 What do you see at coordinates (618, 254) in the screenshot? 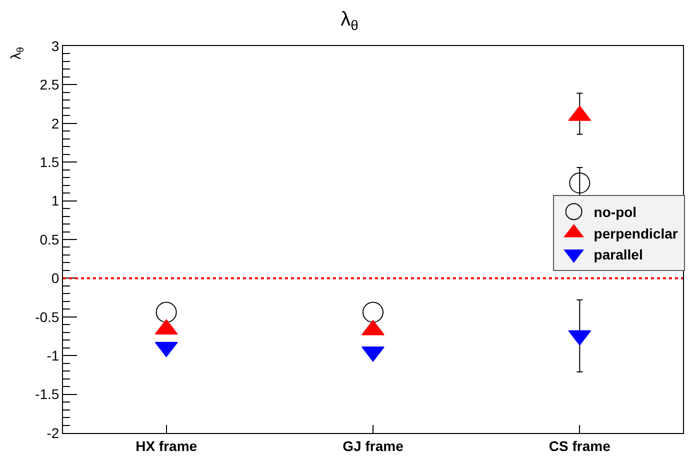
I see `legend-label: parallel` at bounding box center [618, 254].